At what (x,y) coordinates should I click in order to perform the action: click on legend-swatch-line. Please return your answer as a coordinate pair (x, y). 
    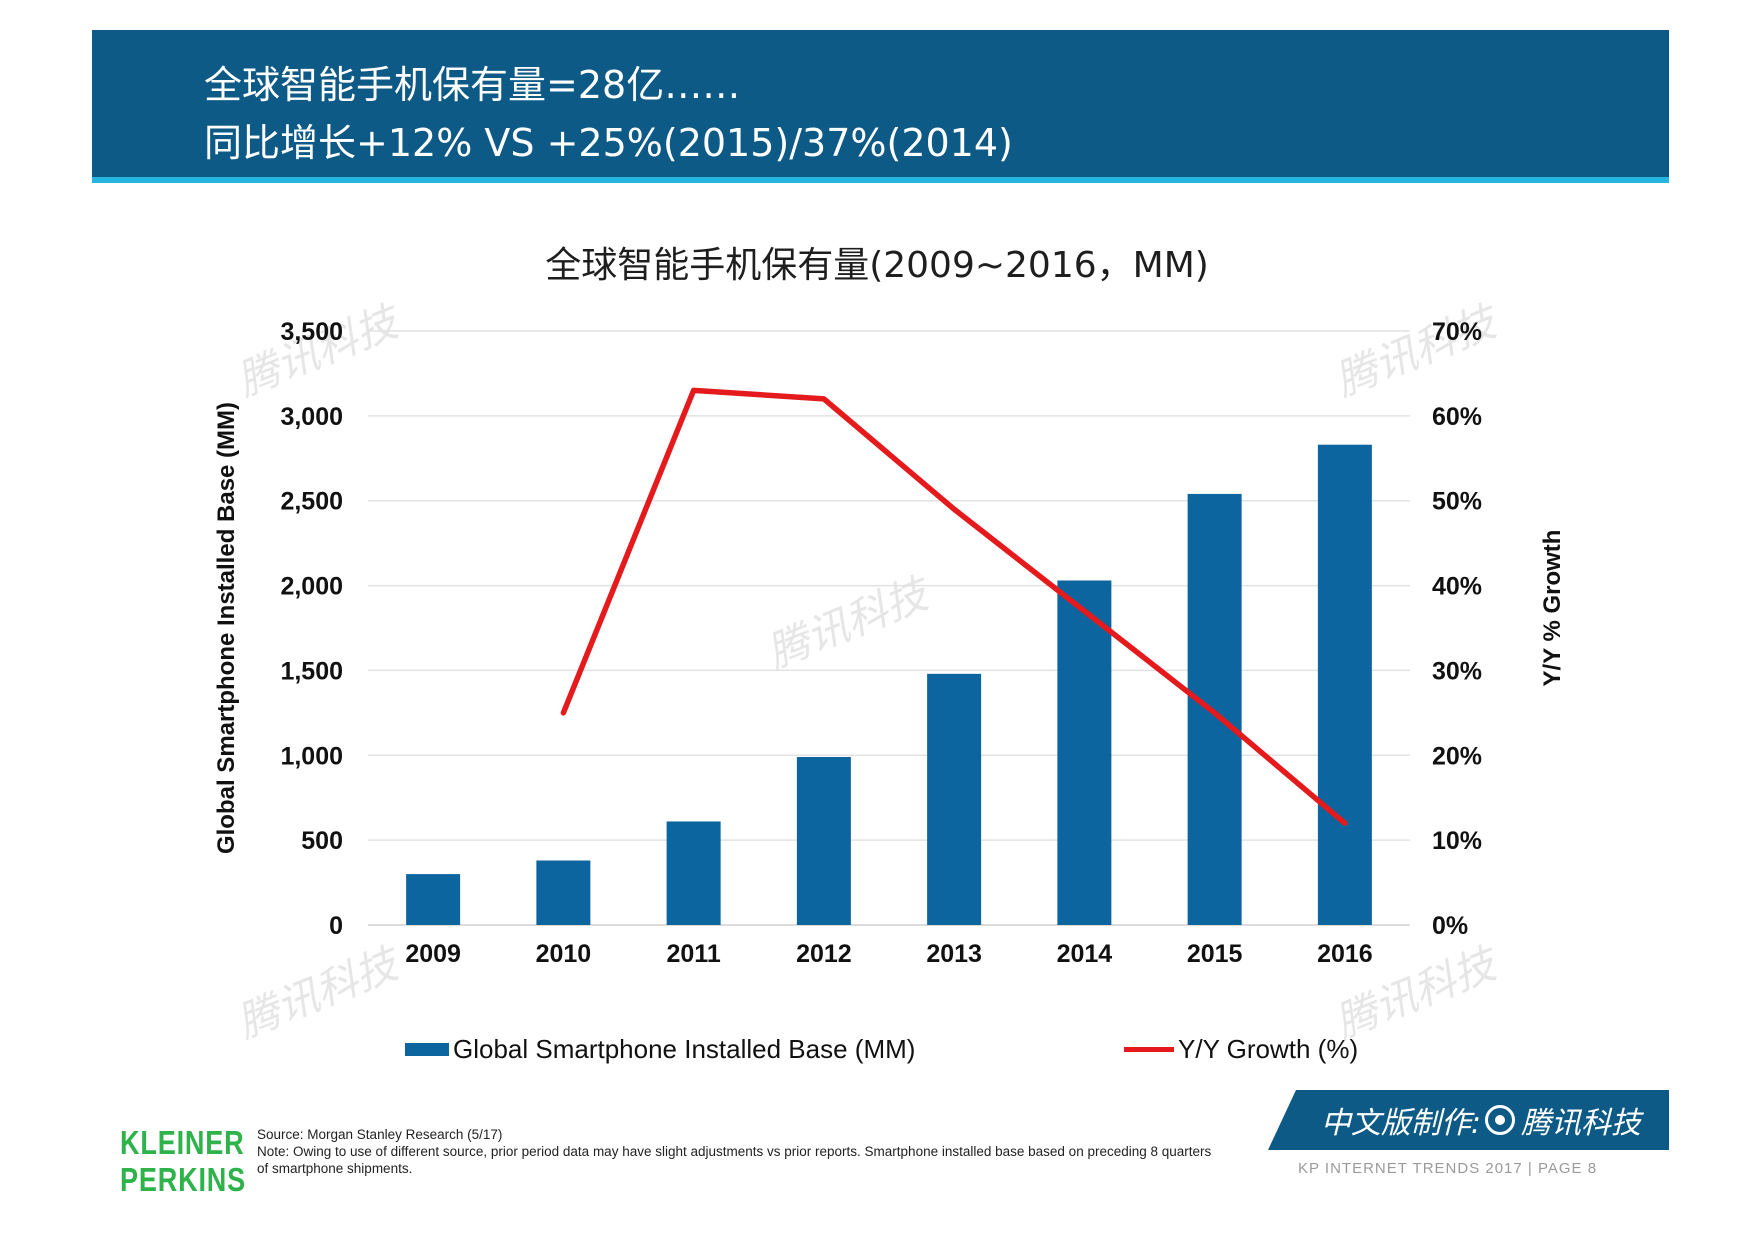
    Looking at the image, I should click on (1149, 1049).